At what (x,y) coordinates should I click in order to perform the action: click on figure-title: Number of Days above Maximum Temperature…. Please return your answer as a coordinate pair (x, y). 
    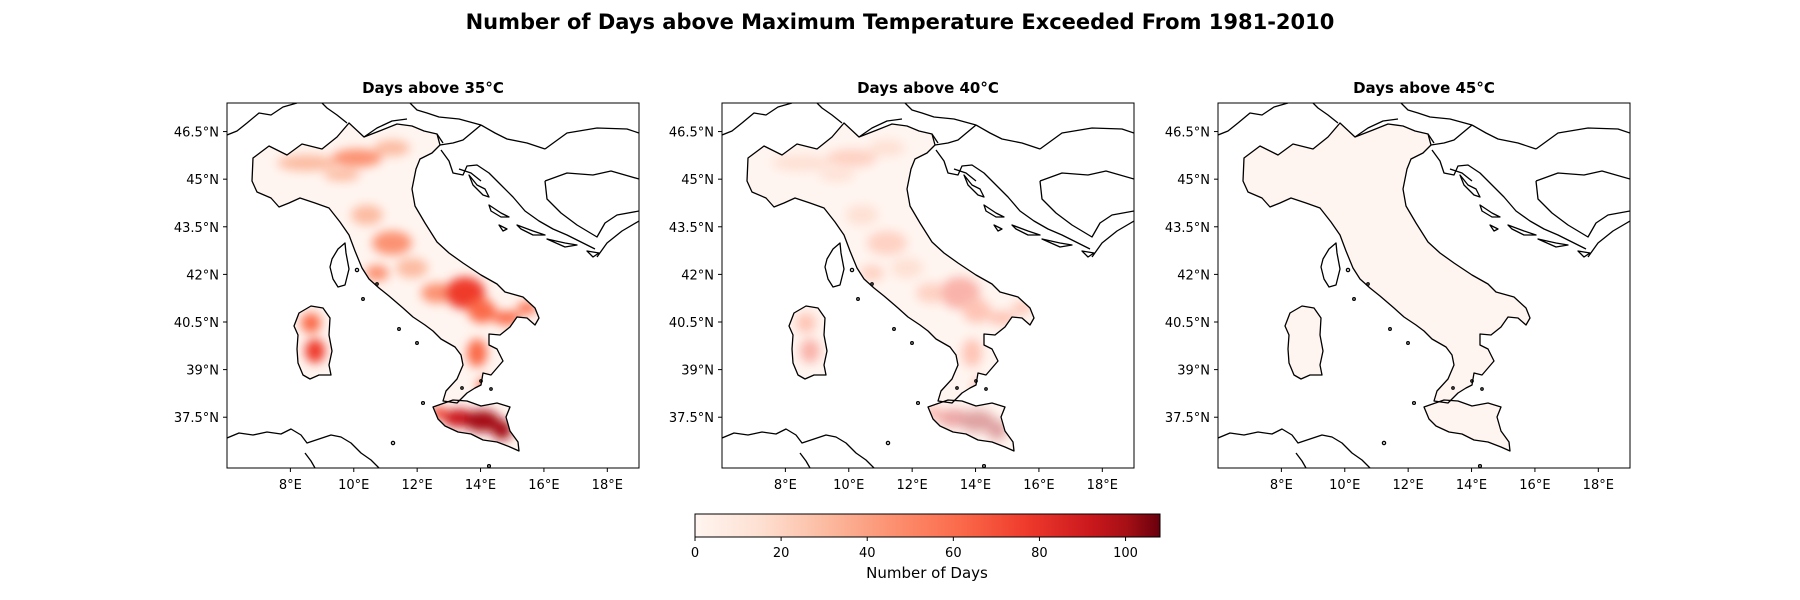
    Looking at the image, I should click on (900, 22).